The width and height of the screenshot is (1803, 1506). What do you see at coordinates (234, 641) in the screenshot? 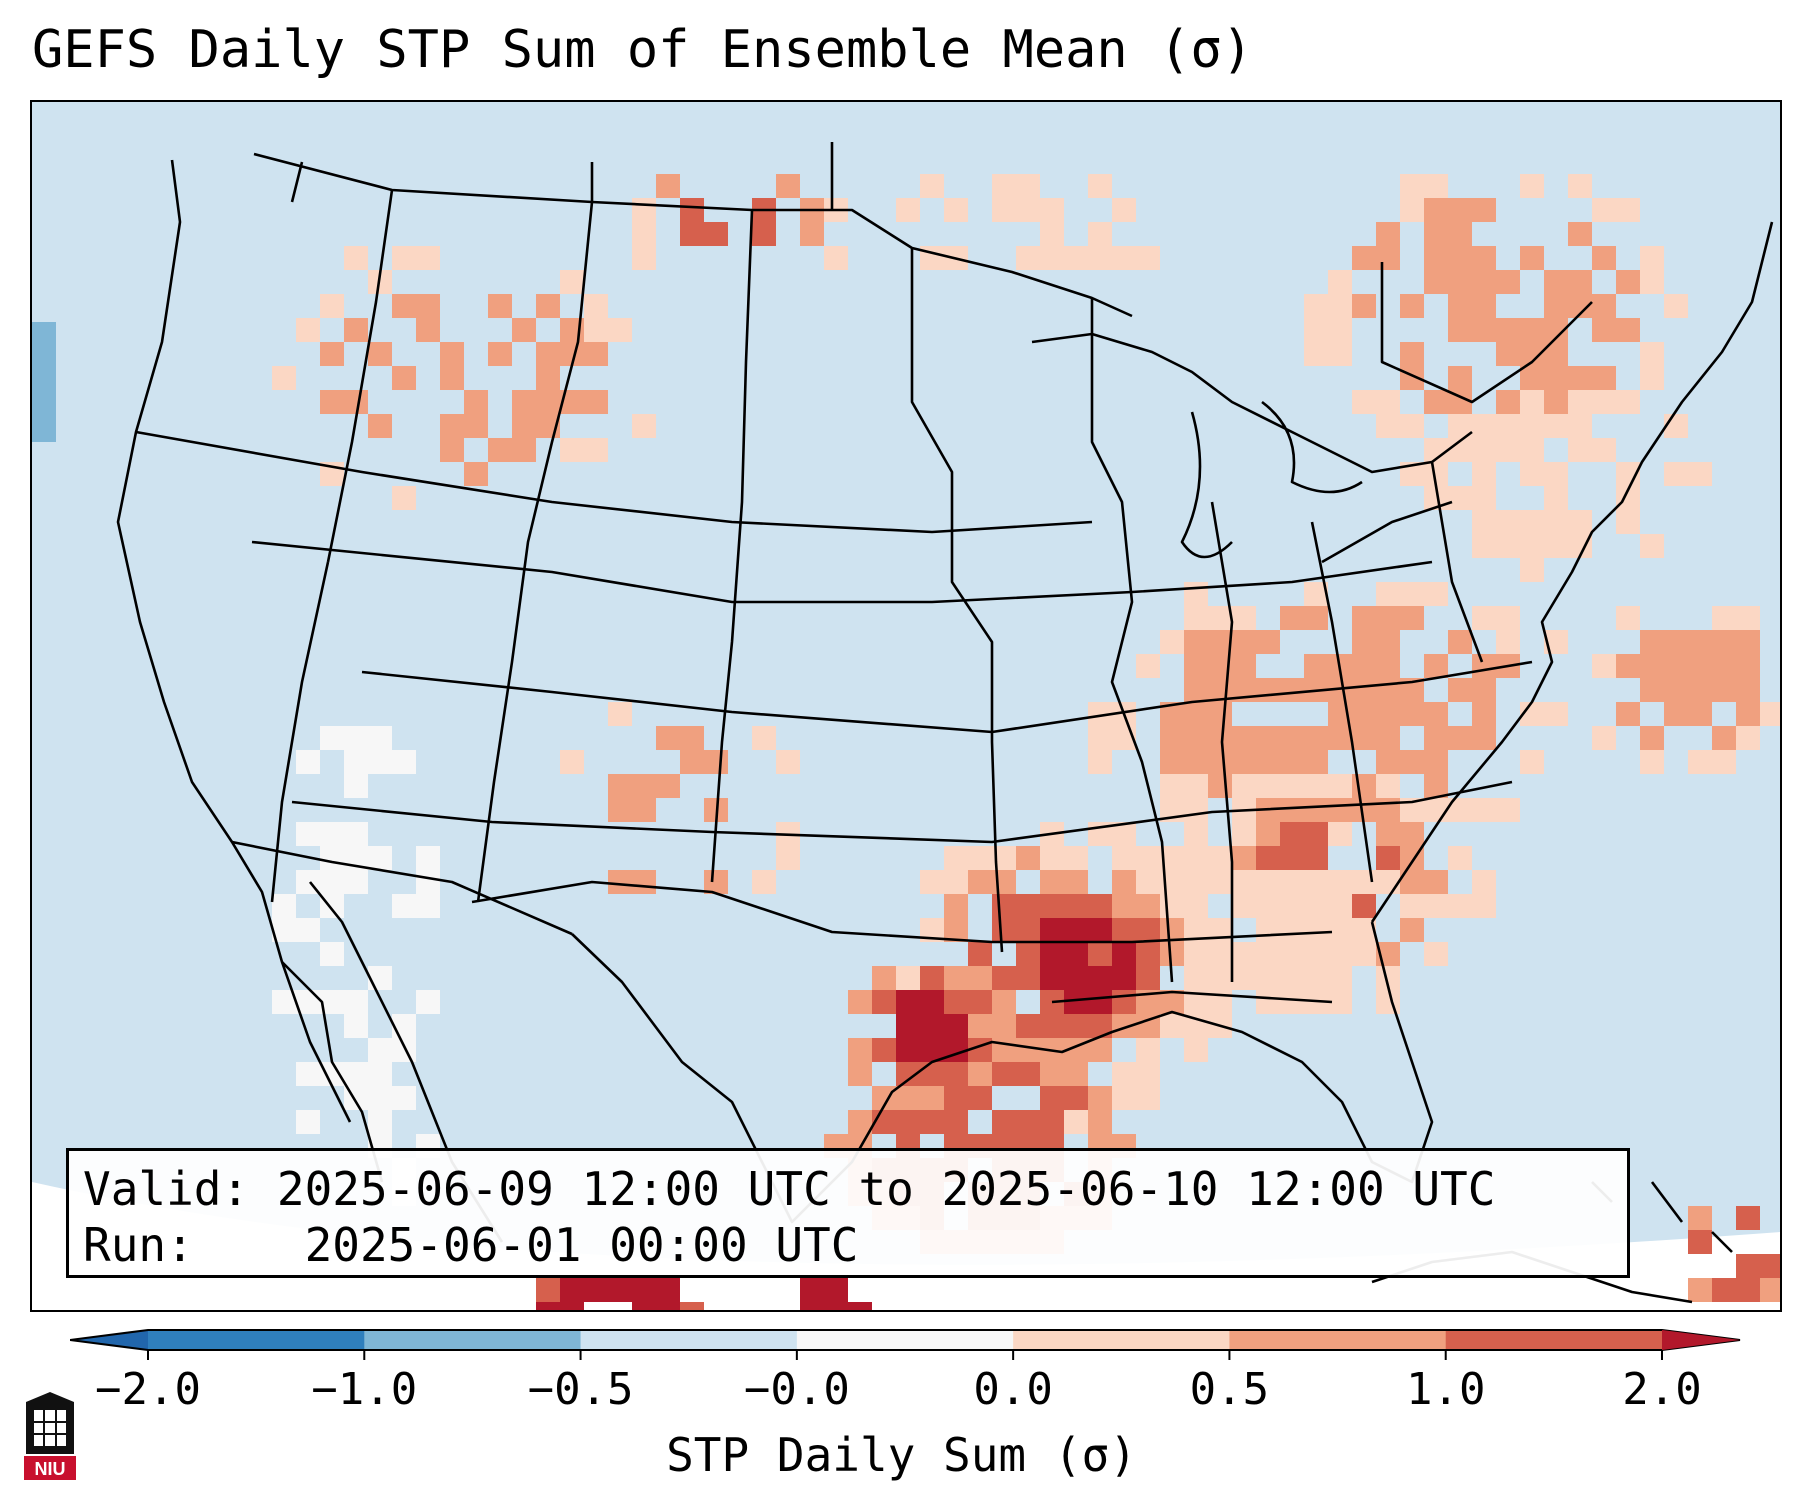
I see `pacific-coastline` at bounding box center [234, 641].